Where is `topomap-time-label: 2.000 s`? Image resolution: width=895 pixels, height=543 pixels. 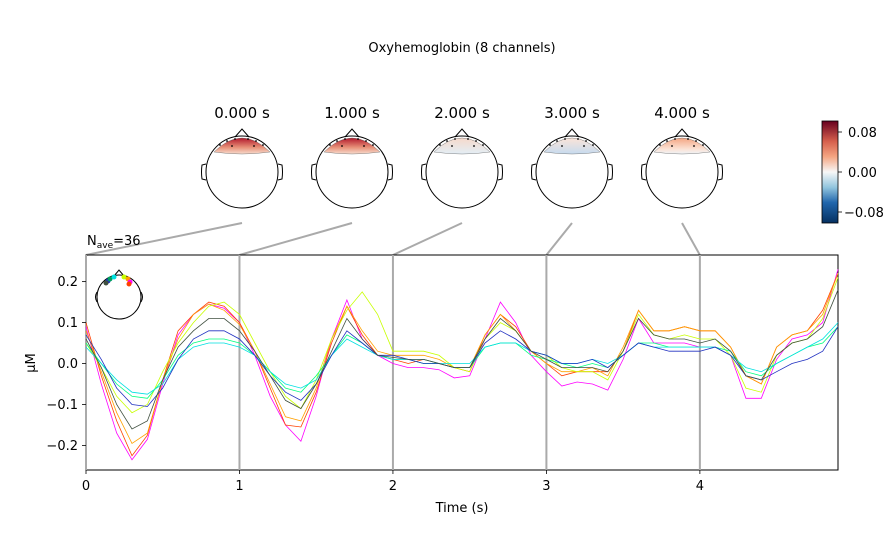
topomap-time-label: 2.000 s is located at coordinates (462, 113).